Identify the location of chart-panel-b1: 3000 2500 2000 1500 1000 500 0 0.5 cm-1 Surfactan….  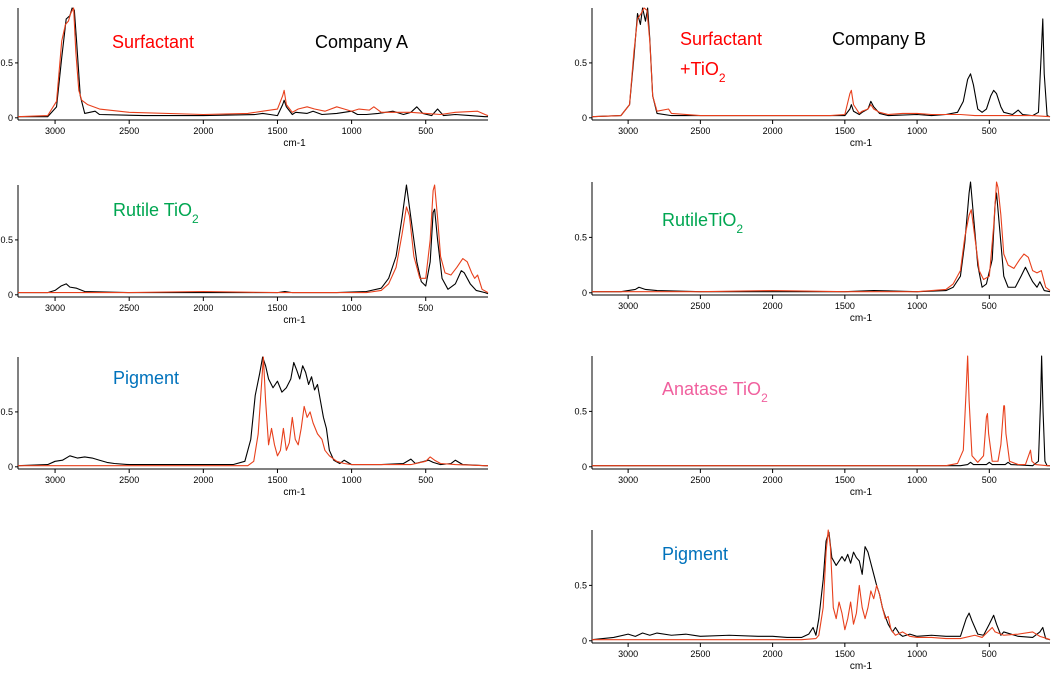
(812, 78).